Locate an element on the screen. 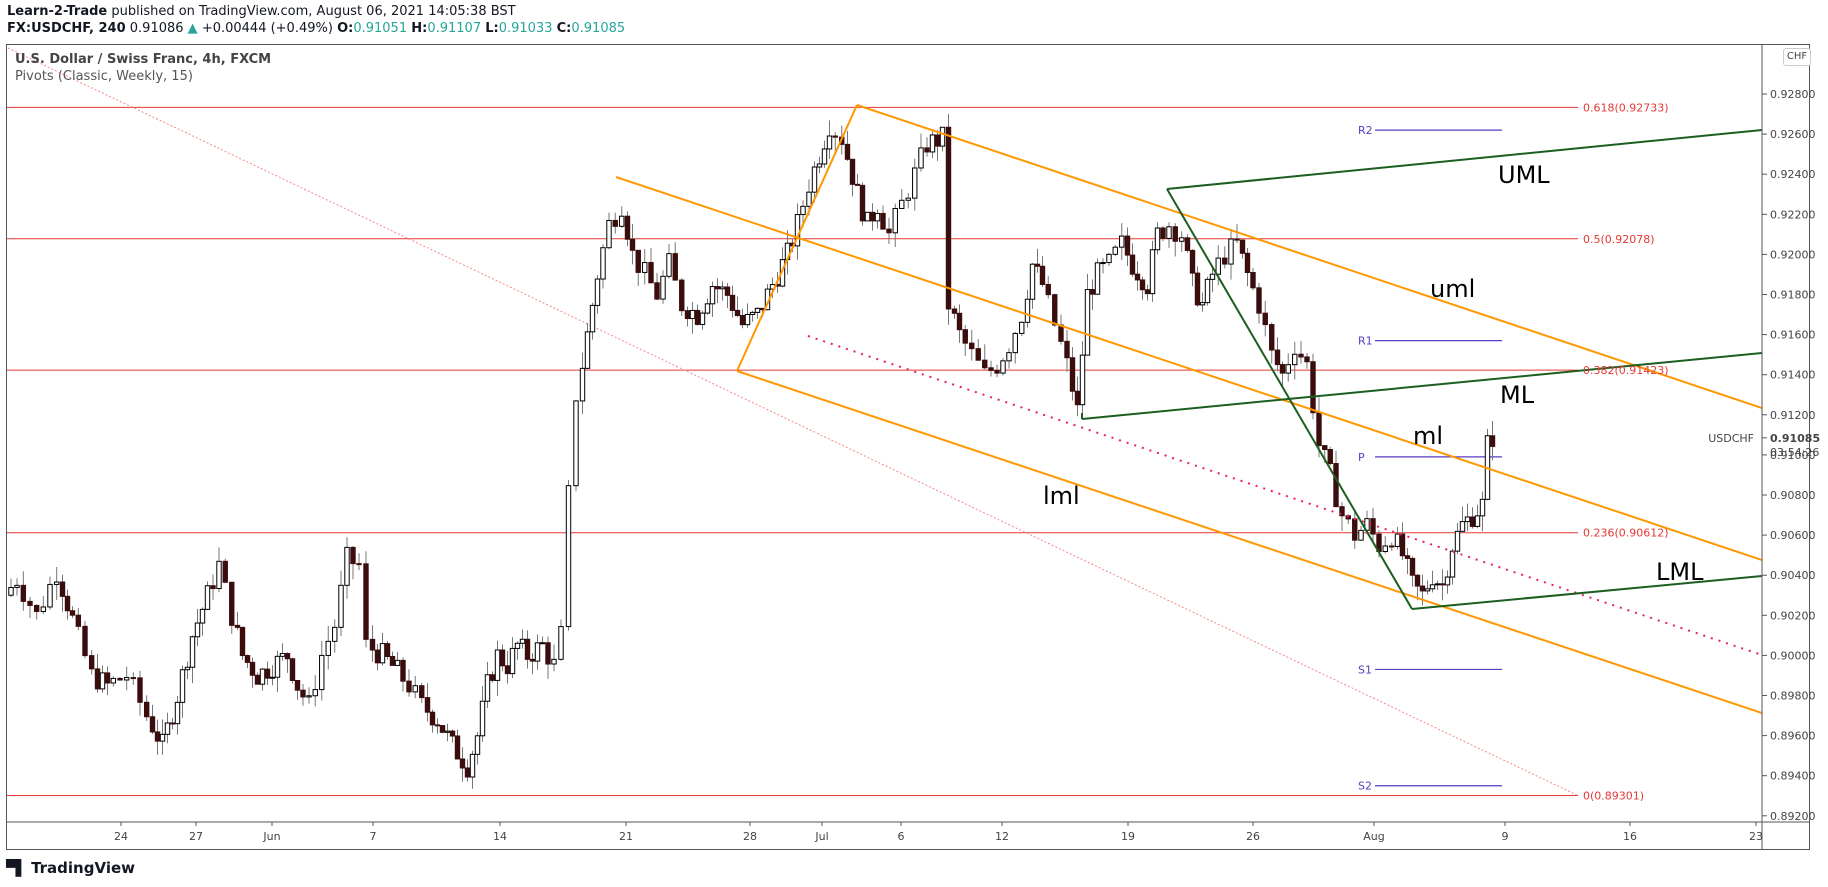  fib-label: 0.236(0.90612) is located at coordinates (1626, 533).